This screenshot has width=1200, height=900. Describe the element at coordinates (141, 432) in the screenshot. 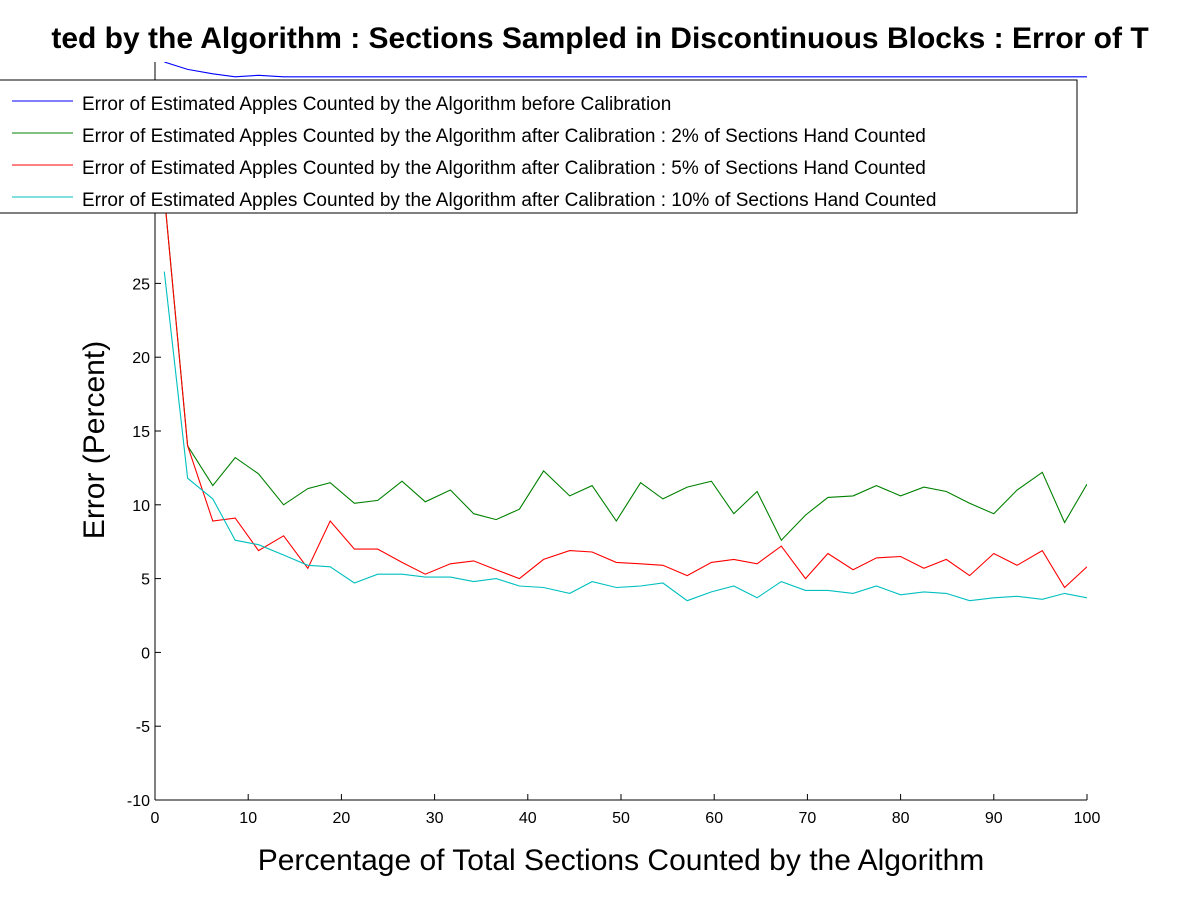

I see `y-tick-label: 15` at that location.